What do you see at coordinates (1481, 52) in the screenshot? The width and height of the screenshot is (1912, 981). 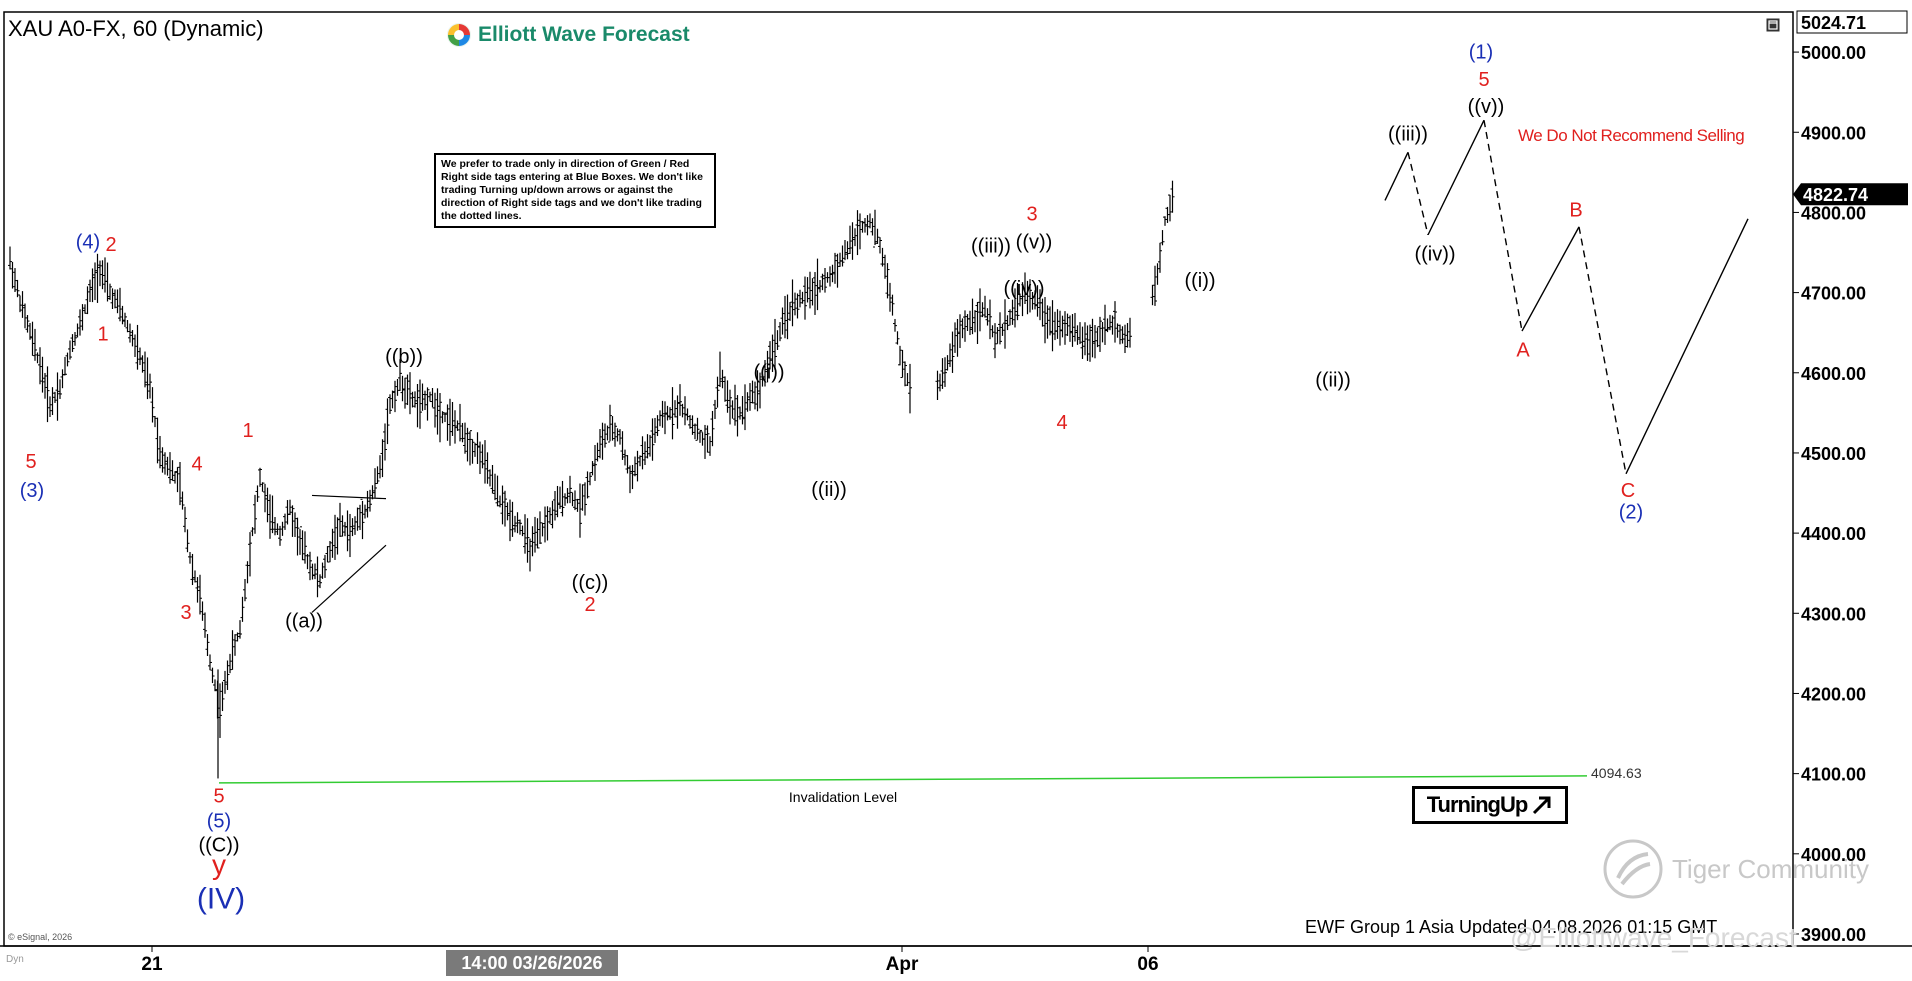 I see `wave-label: (1)` at bounding box center [1481, 52].